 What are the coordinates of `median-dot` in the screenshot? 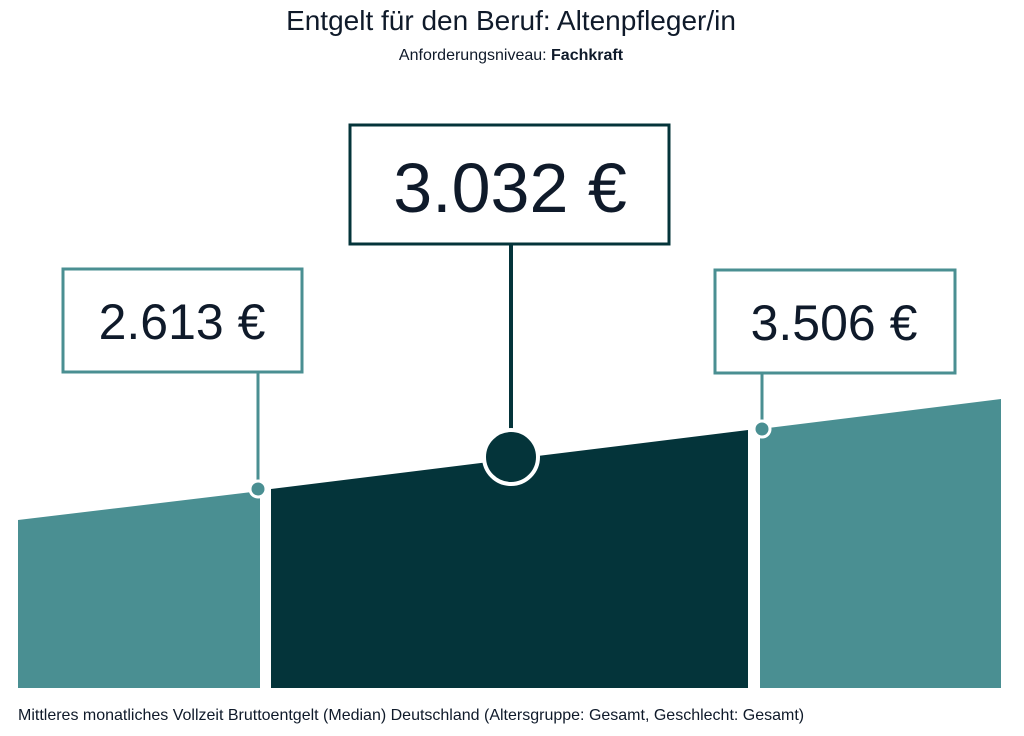 It's located at (511, 457).